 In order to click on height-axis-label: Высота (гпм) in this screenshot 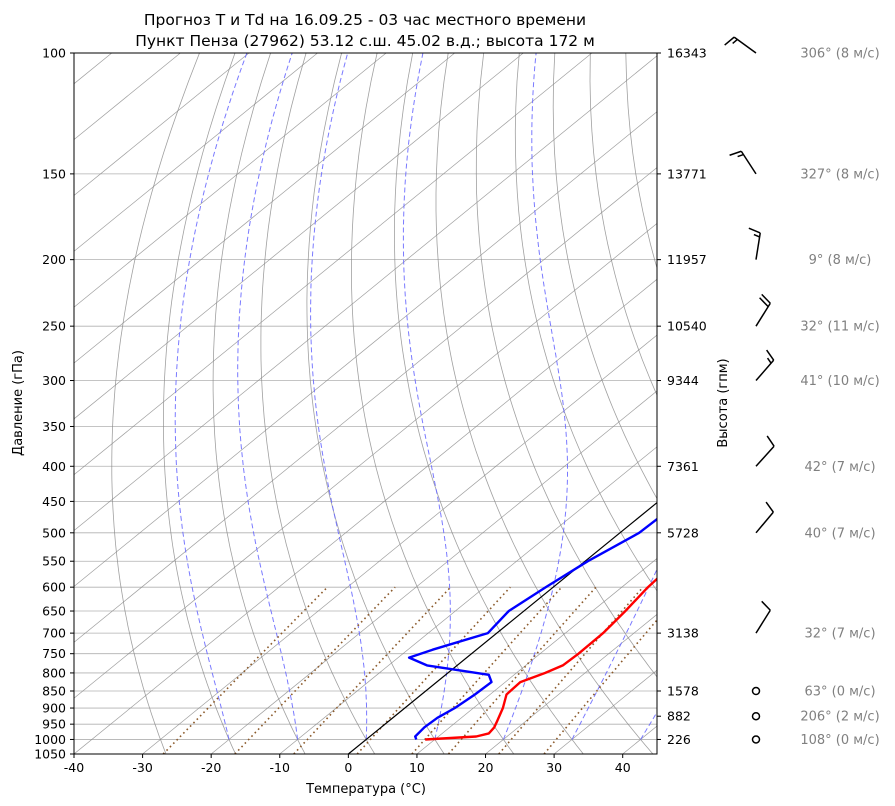, I will do `click(723, 402)`.